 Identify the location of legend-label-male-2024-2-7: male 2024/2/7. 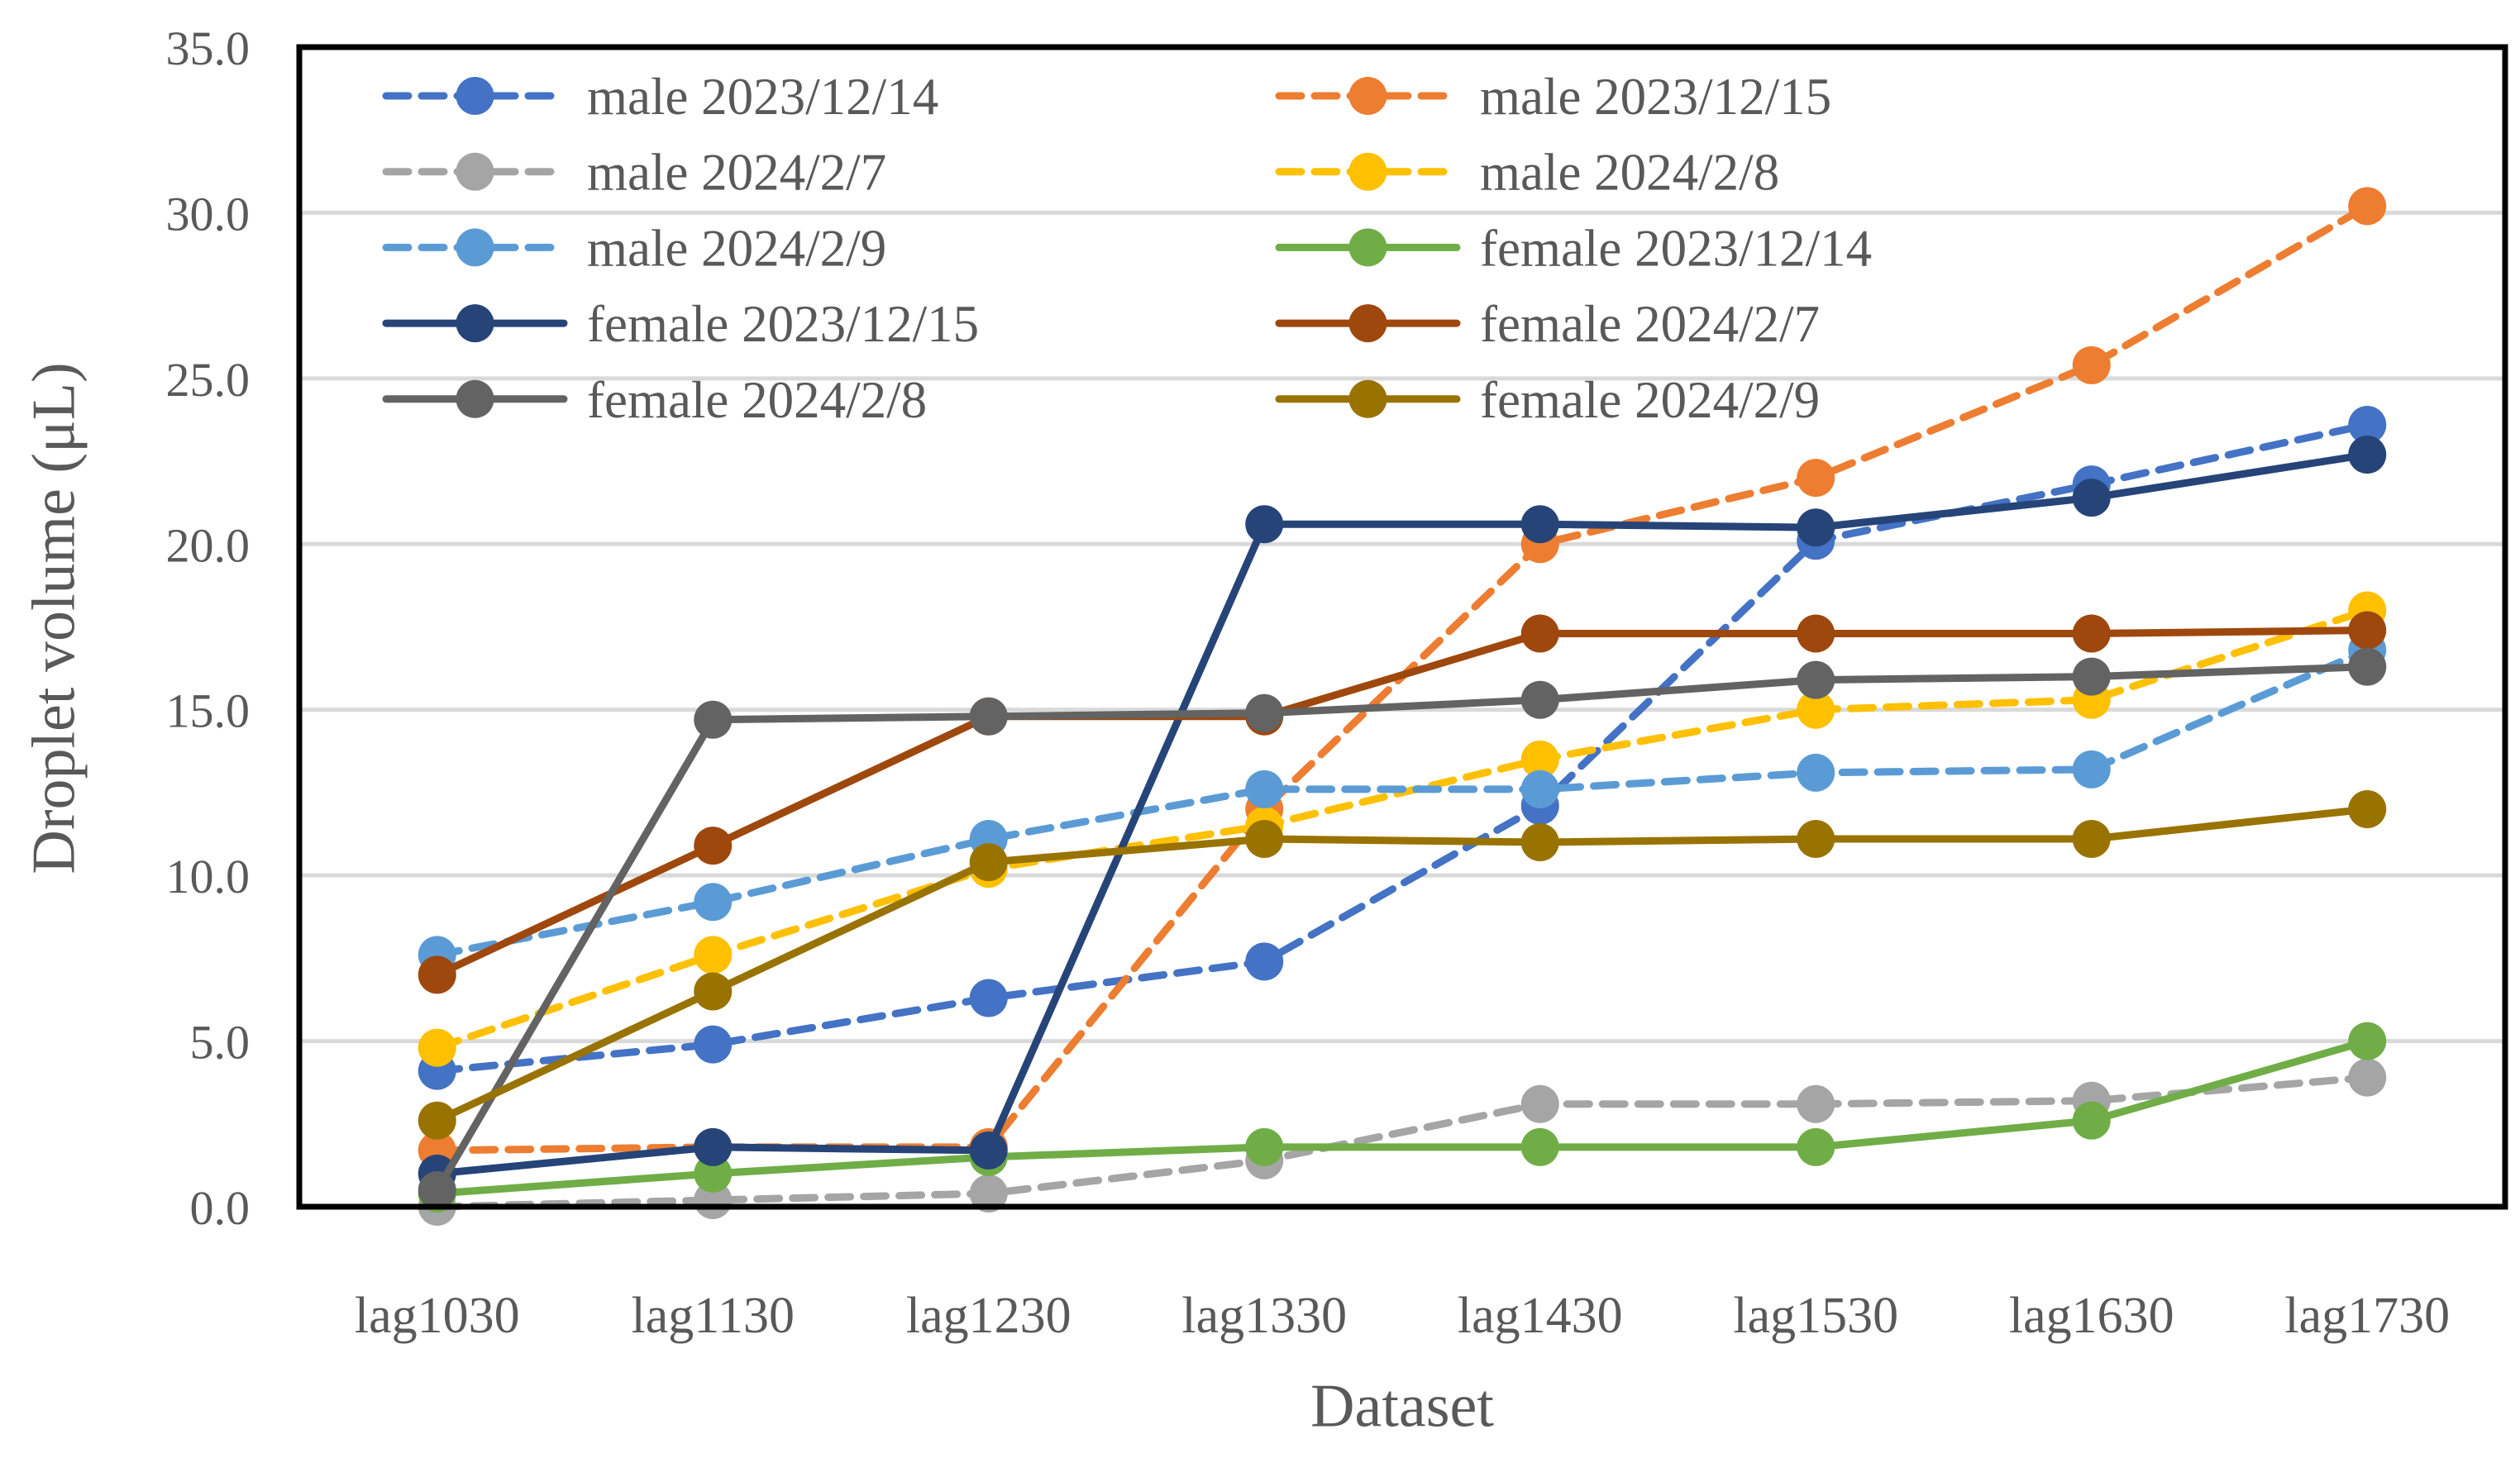
(736, 173).